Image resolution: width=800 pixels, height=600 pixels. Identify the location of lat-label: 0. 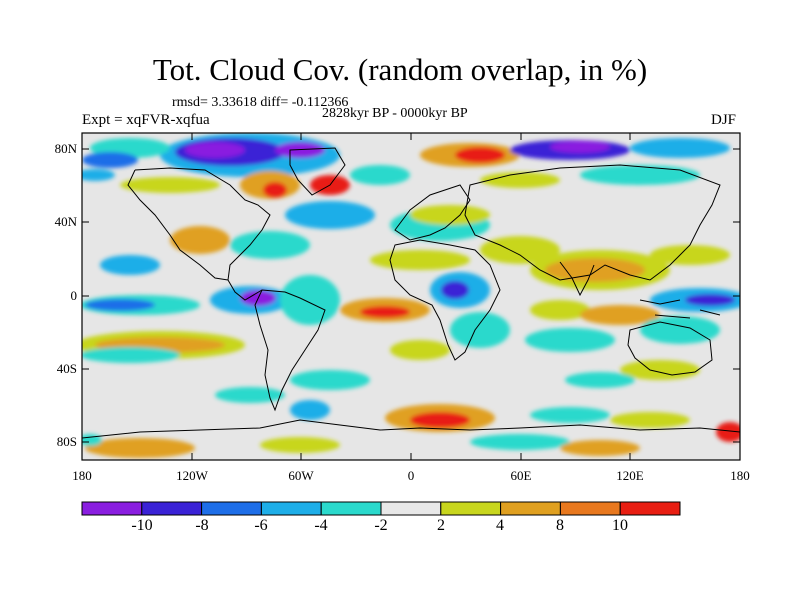
(74, 295).